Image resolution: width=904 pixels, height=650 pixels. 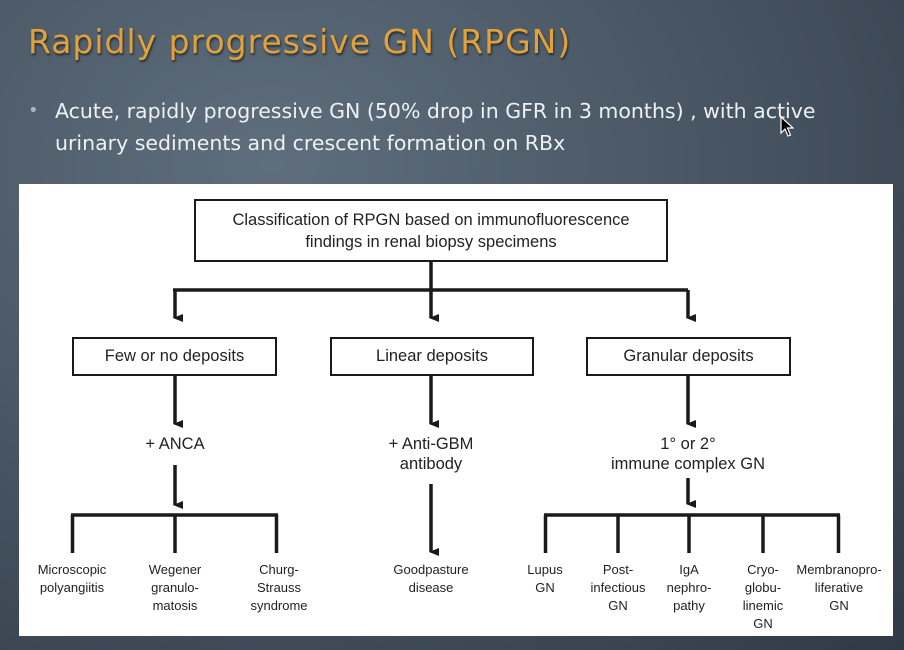 I want to click on disease-line: Post-, so click(x=618, y=569).